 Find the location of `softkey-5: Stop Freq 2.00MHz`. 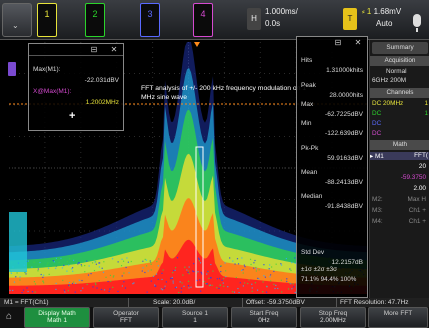

softkey-5: Stop Freq 2.00MHz is located at coordinates (333, 317).